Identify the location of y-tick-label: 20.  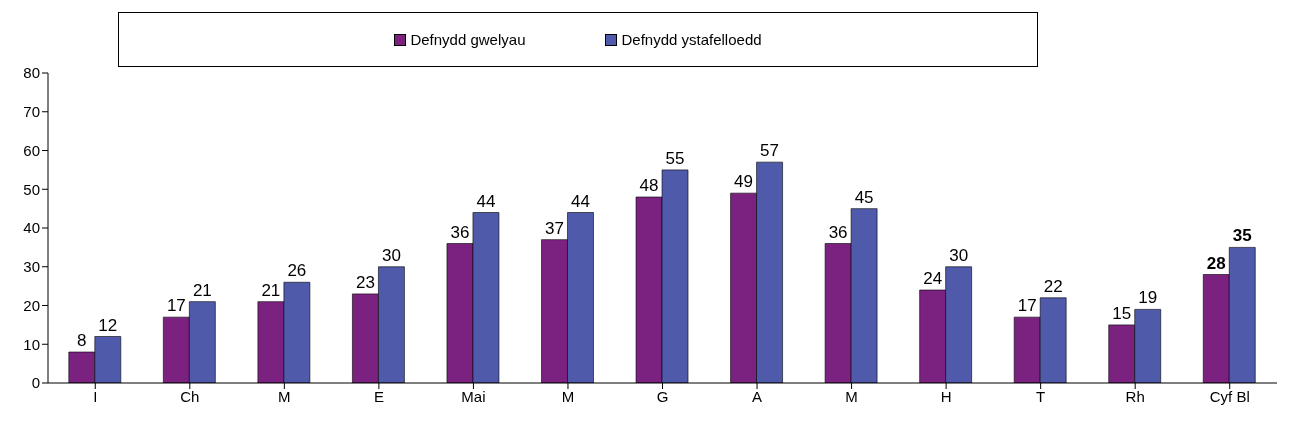
(31, 305).